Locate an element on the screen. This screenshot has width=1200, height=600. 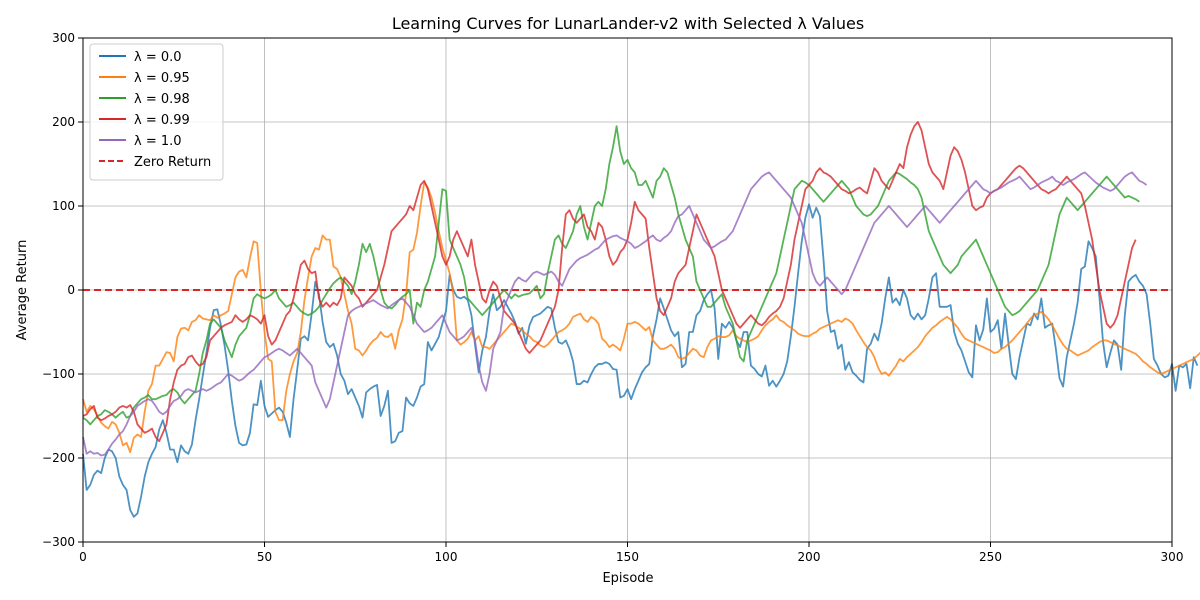
legend-label: Zero Return is located at coordinates (172, 162).